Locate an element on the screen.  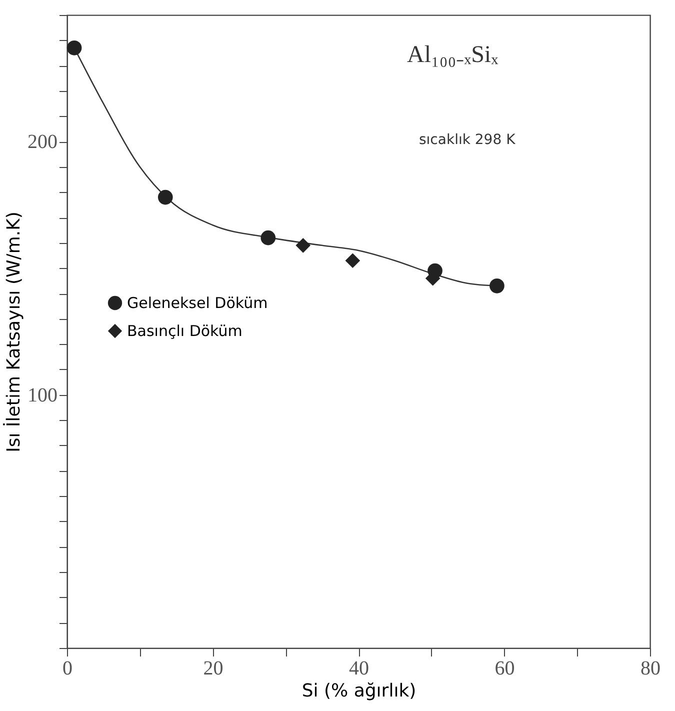
y-axis-title: Isı İletim Katsayısı (W/m.K) is located at coordinates (13, 332).